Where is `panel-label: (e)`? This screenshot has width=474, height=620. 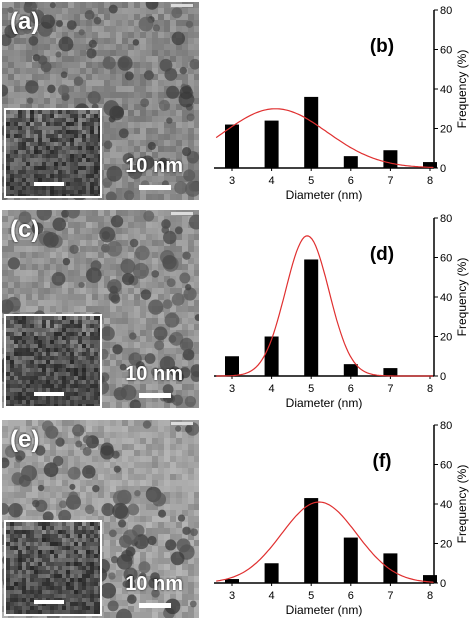
panel-label: (e) is located at coordinates (25, 439).